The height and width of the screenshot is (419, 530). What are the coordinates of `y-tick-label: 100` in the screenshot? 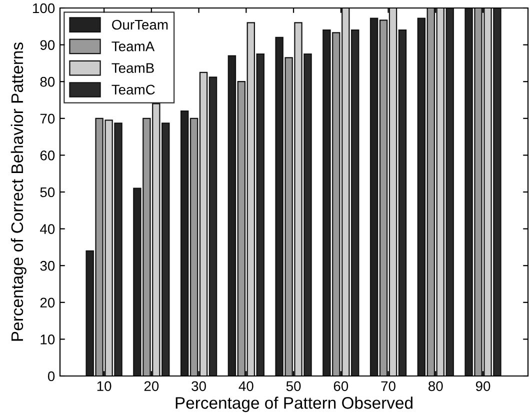 It's located at (44, 8).